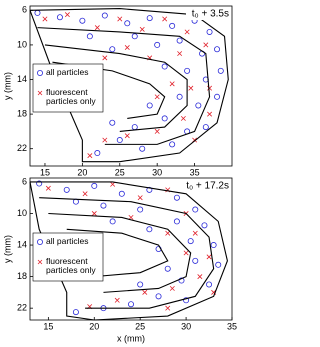 Image resolution: width=320 pixels, height=347 pixels. What do you see at coordinates (131, 338) in the screenshot?
I see `x-axis-label: x (mm)` at bounding box center [131, 338].